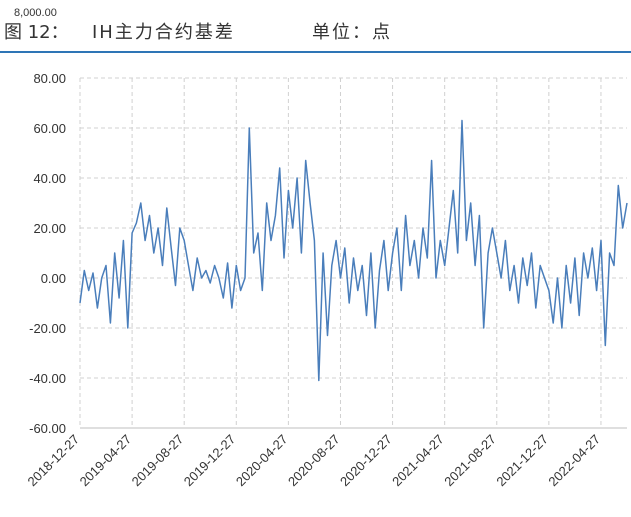 Image resolution: width=631 pixels, height=517 pixels. I want to click on x-tick-label: 2019-12-27, so click(210, 461).